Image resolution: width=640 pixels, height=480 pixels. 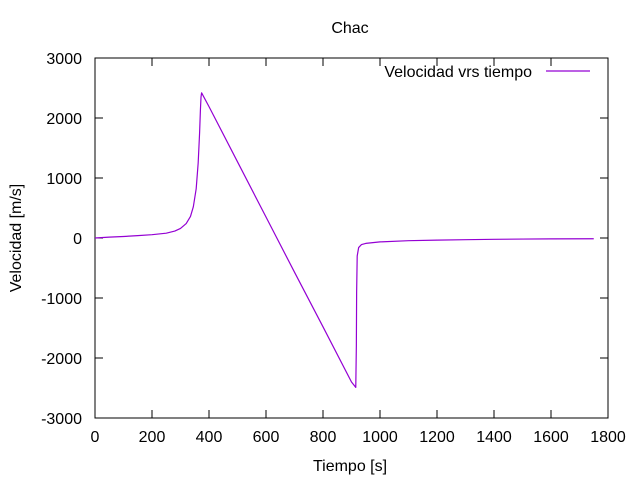 What do you see at coordinates (61, 419) in the screenshot?
I see `y-tick-label: -3000` at bounding box center [61, 419].